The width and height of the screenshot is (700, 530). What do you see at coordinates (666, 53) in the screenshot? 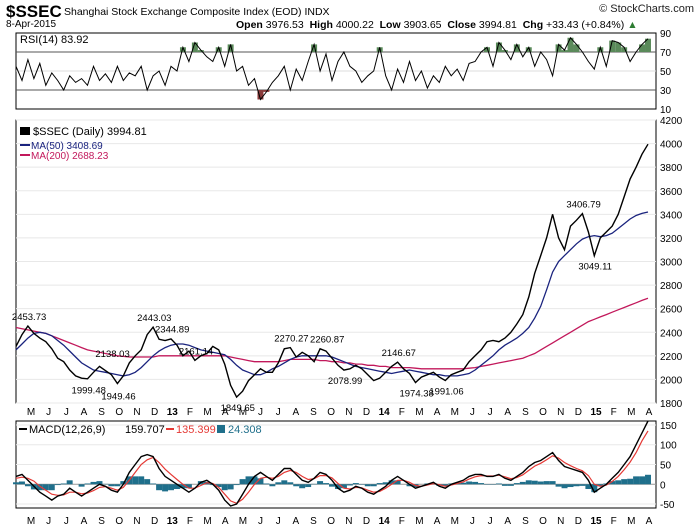
I see `rsi-tick-label: 70` at bounding box center [666, 53].